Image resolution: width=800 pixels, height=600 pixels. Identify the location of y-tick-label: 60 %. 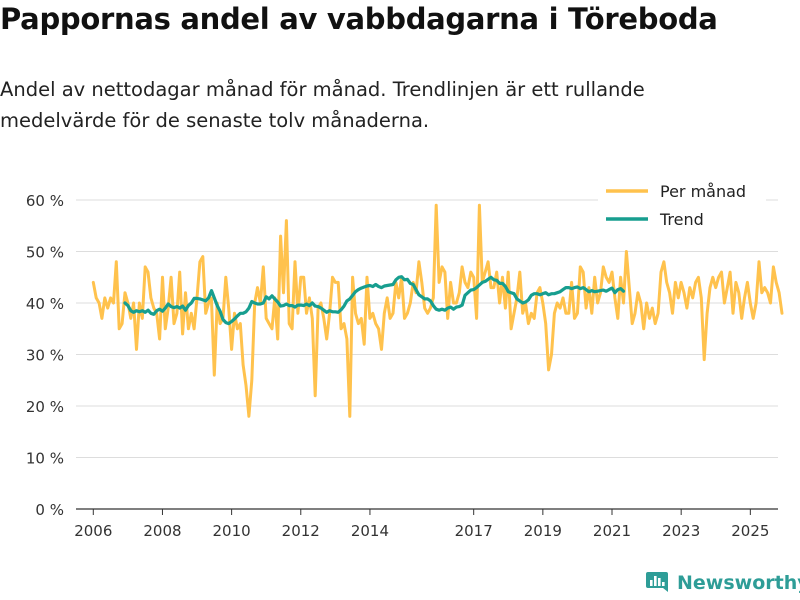
(45, 201).